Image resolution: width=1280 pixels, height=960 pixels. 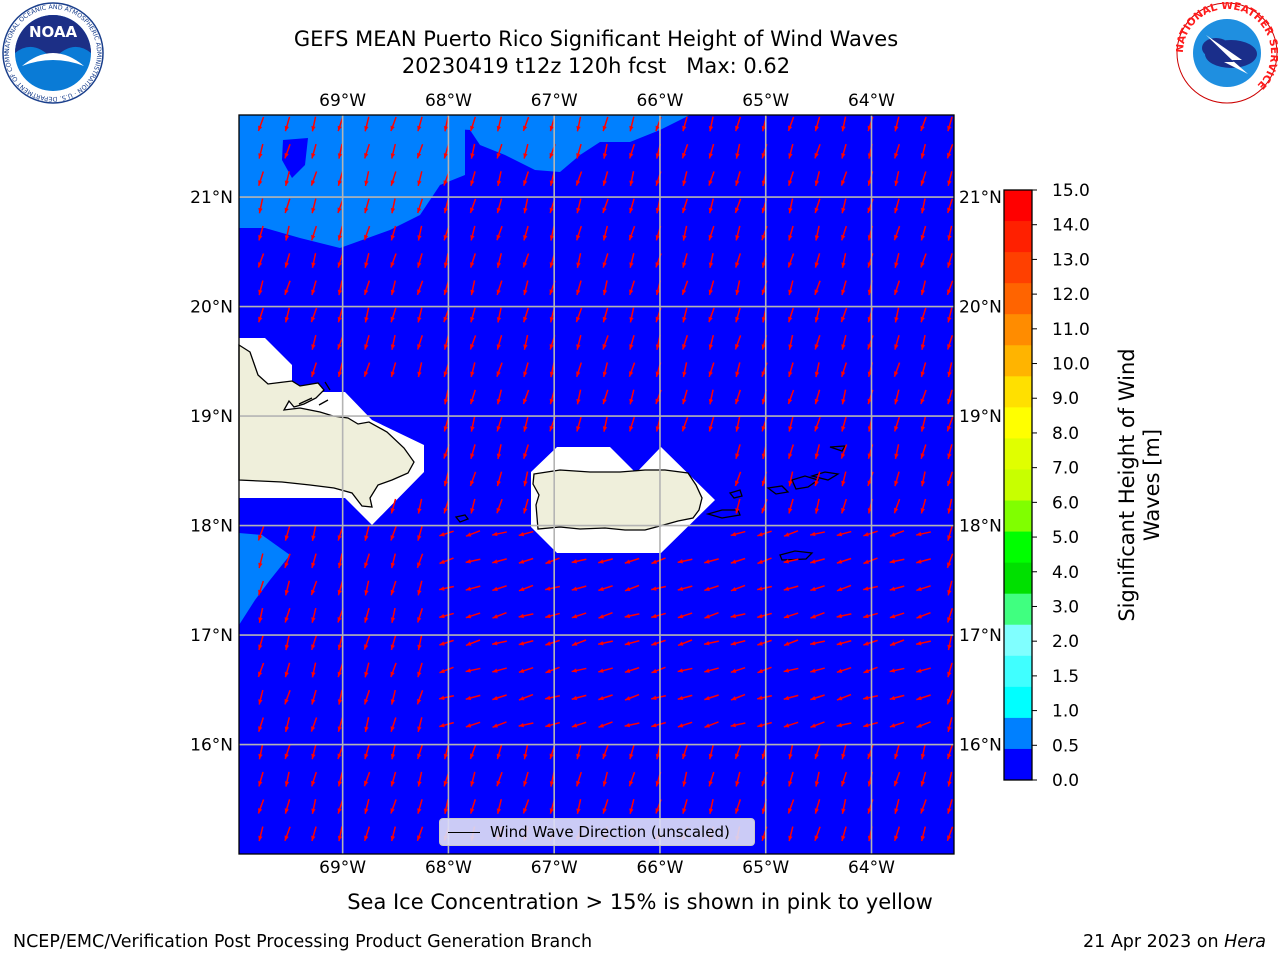 I want to click on hispaniola-landmass, so click(x=326, y=425).